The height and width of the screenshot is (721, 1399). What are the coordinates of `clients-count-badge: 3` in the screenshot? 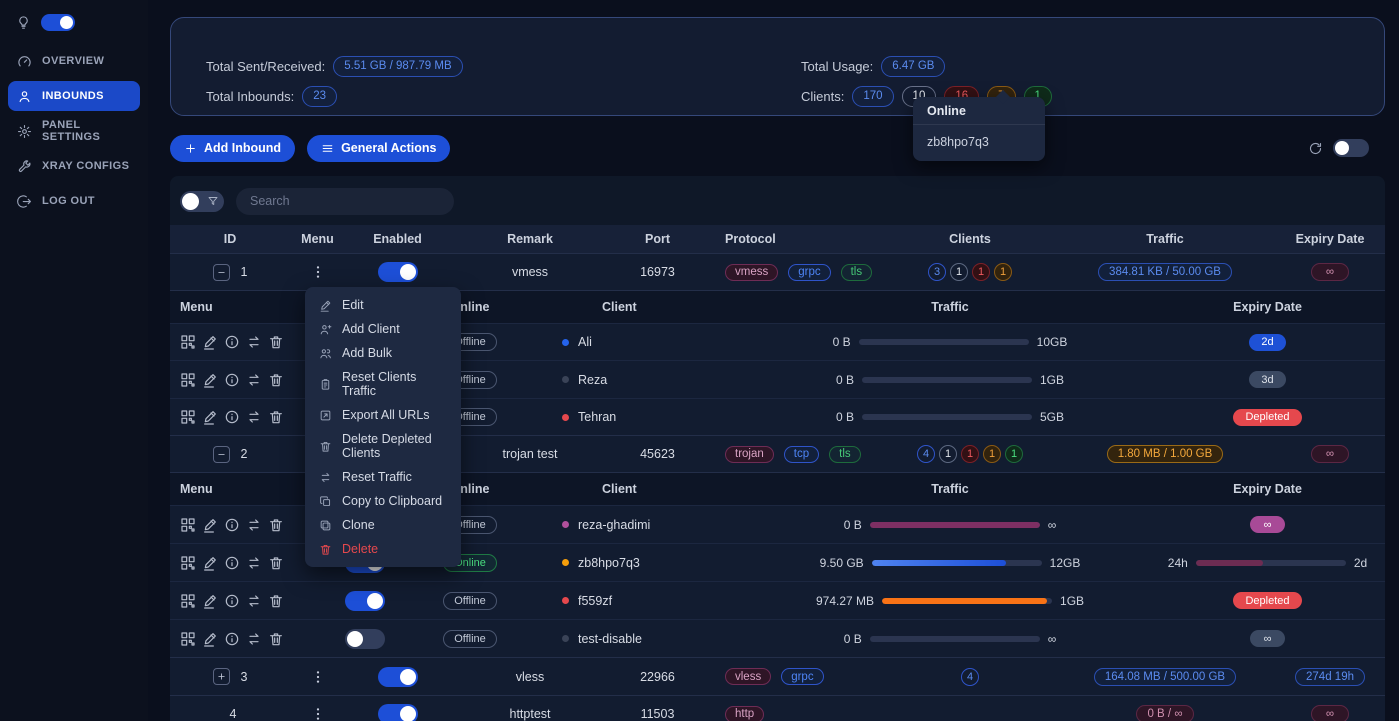 It's located at (937, 272).